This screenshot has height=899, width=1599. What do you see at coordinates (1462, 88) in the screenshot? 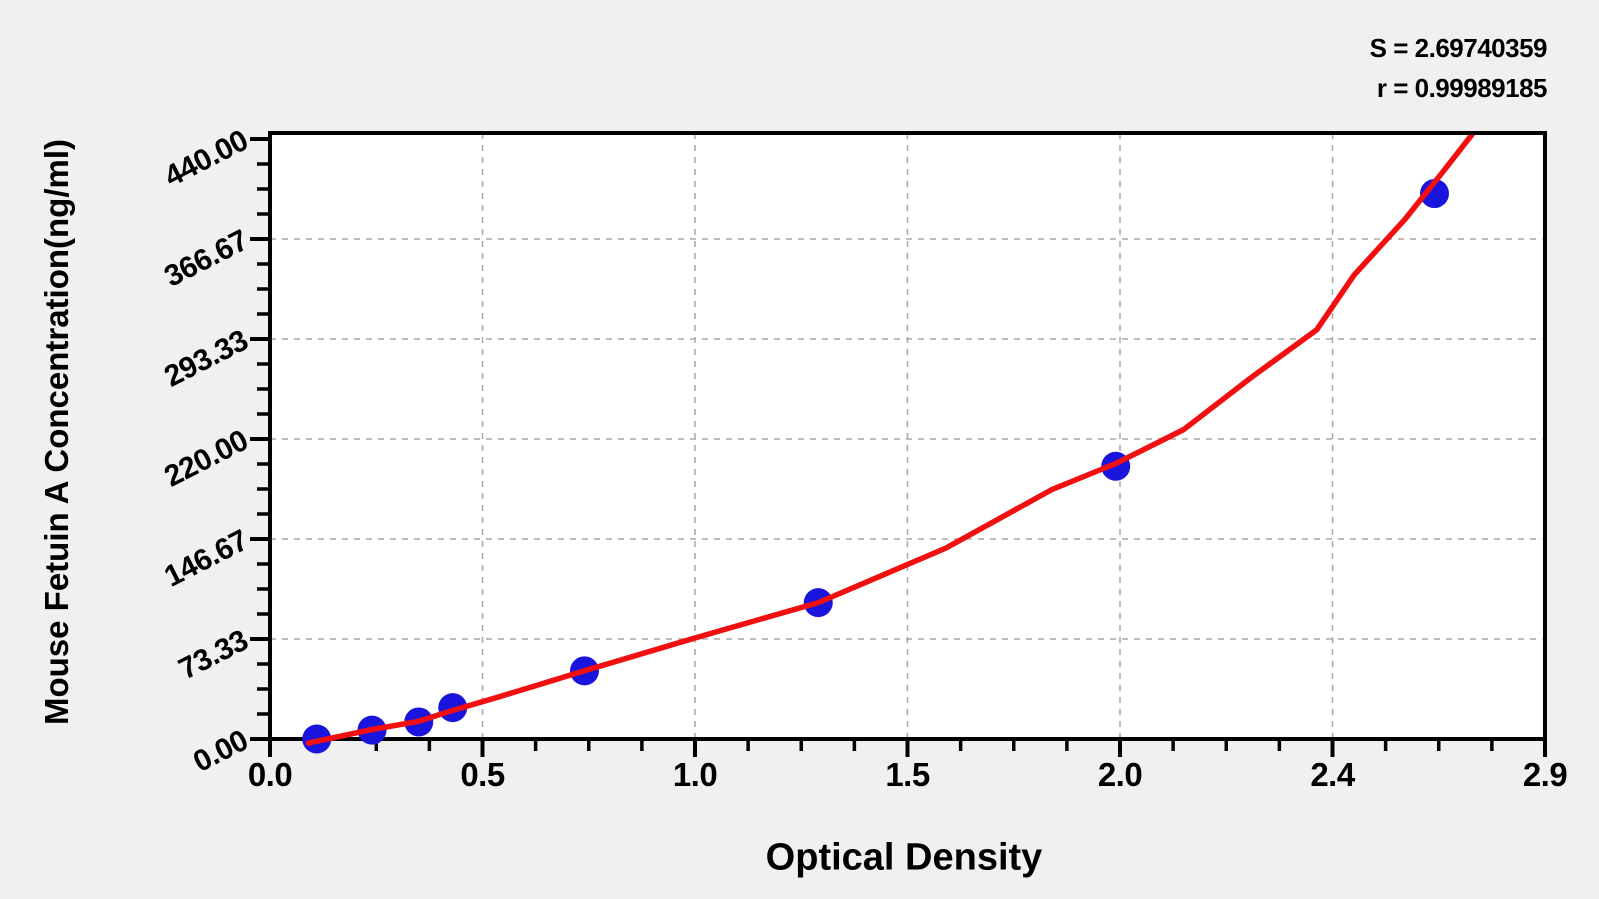
I see `stat-r-value: r = 0.99989185` at bounding box center [1462, 88].